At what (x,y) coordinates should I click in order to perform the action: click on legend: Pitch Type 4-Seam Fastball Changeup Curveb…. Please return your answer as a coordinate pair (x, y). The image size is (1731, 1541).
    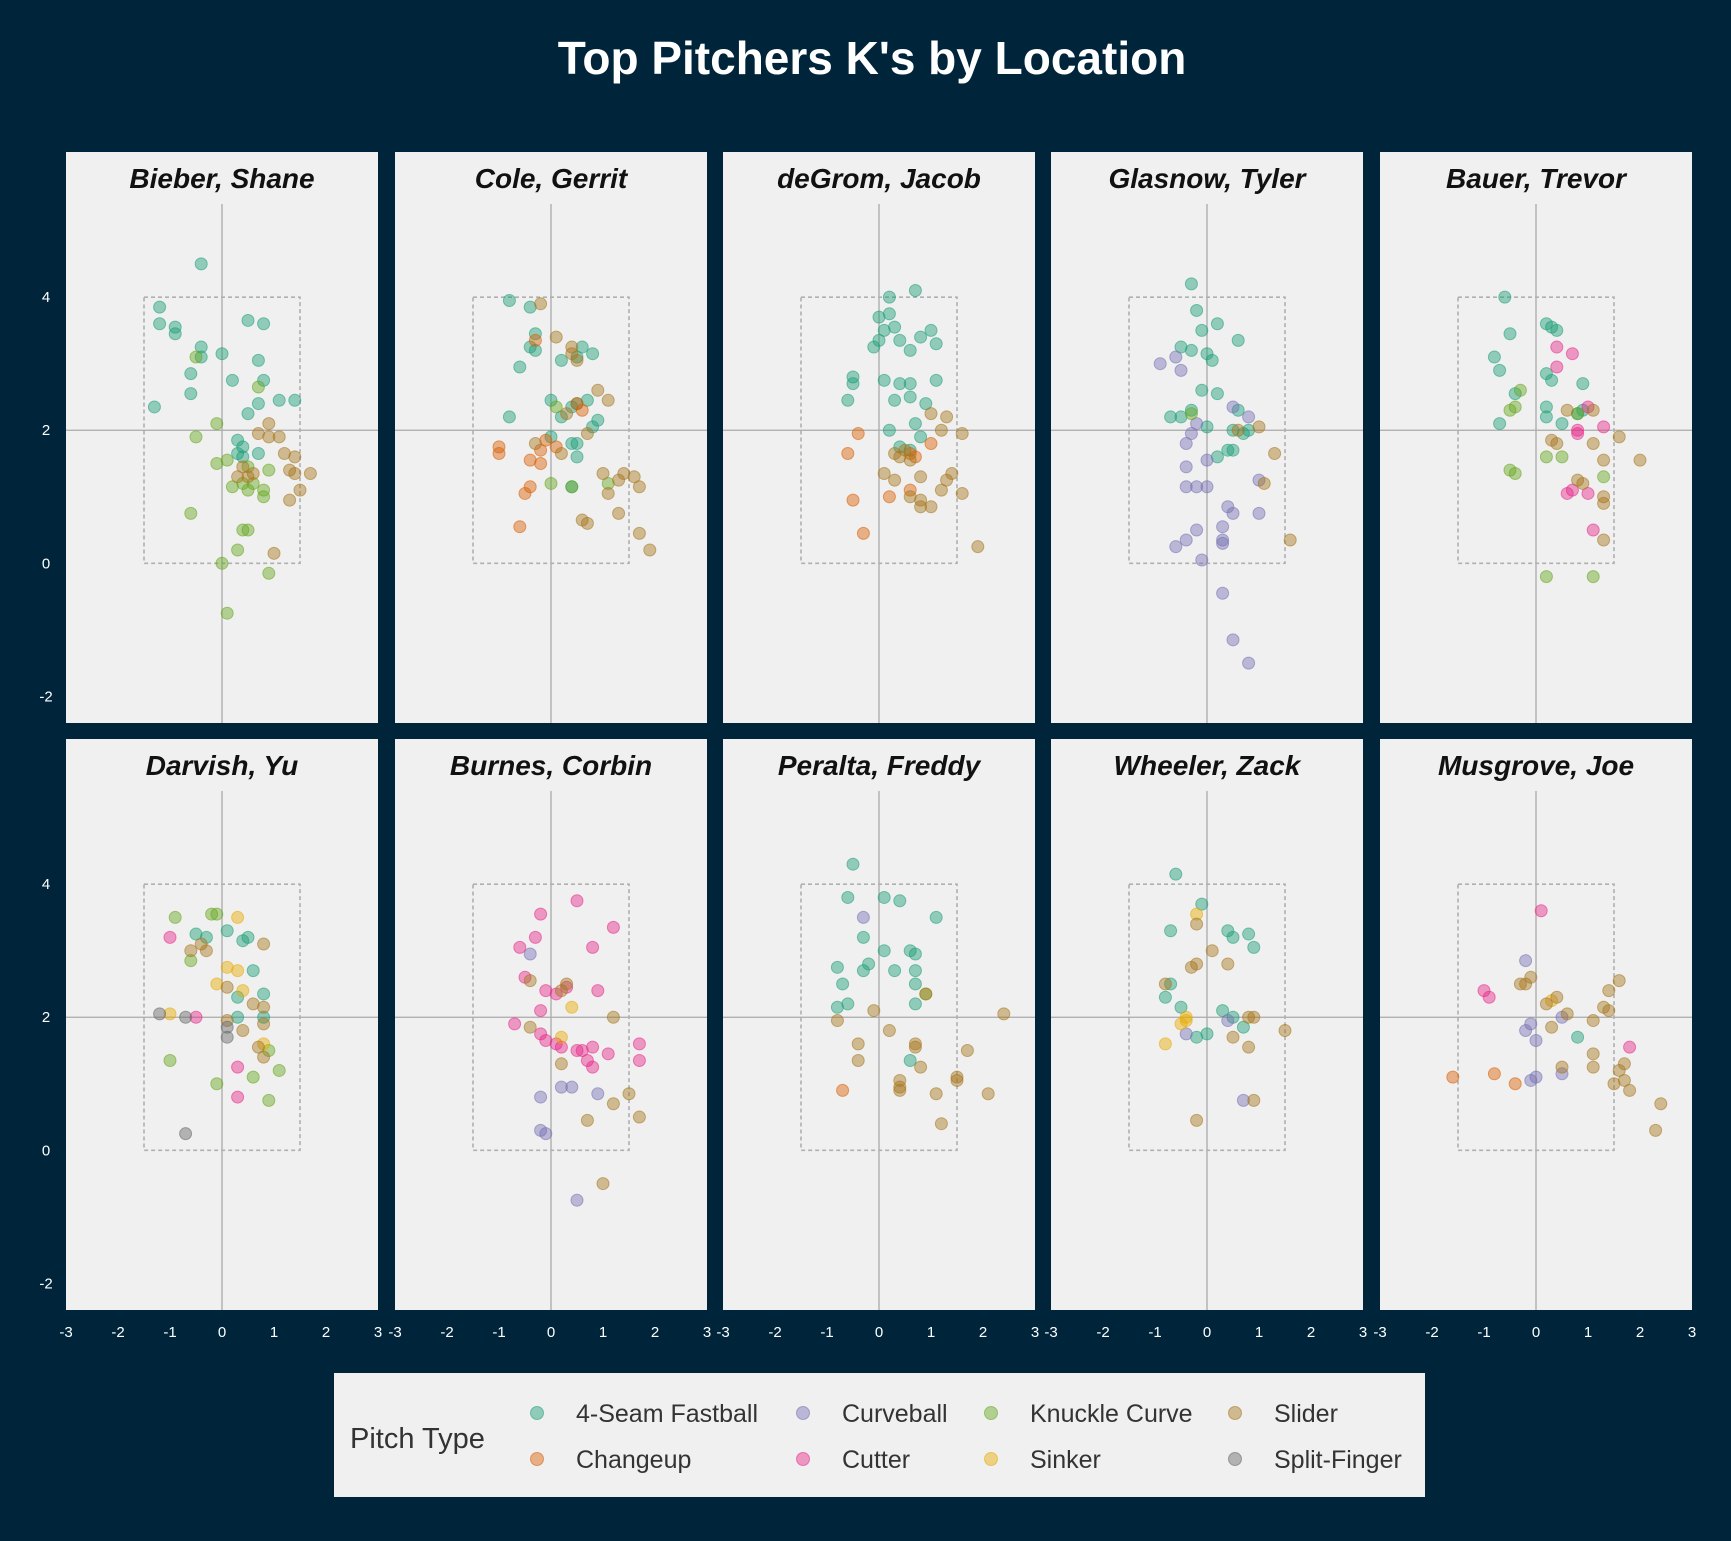
    Looking at the image, I should click on (879, 1435).